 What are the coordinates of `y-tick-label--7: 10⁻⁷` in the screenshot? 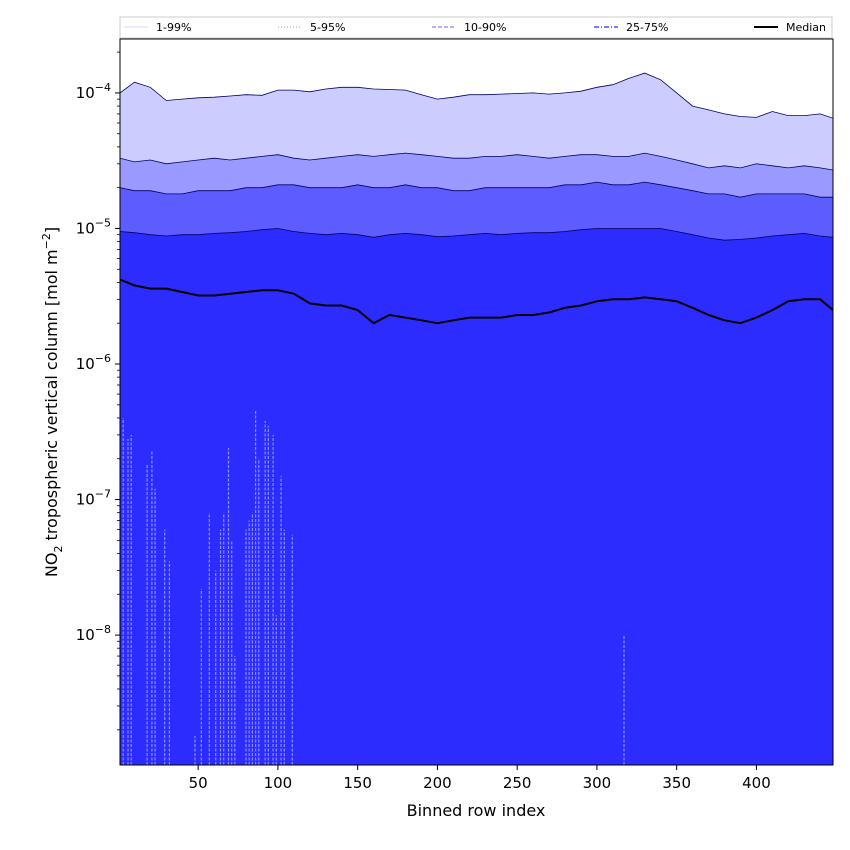 It's located at (93, 498).